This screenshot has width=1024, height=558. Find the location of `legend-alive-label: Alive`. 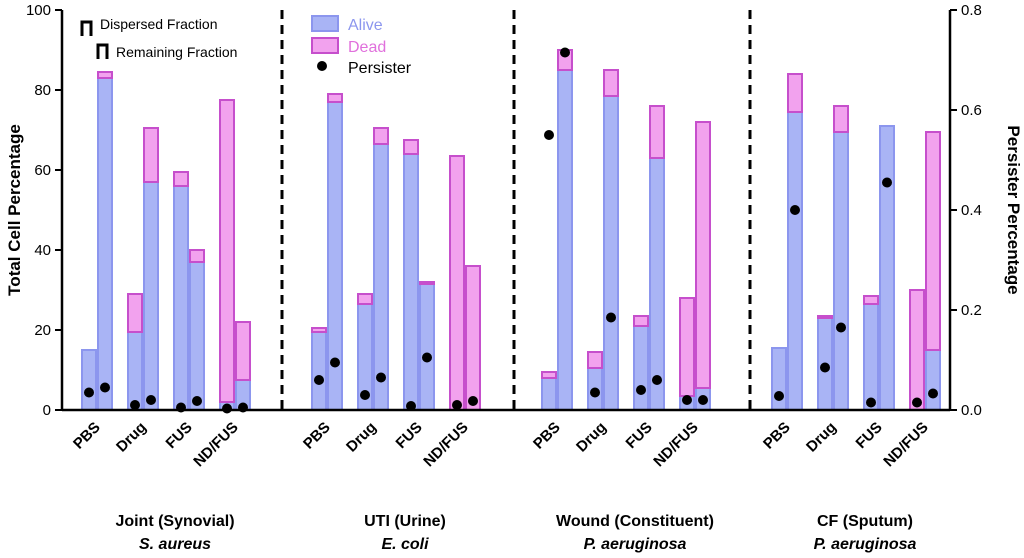

legend-alive-label: Alive is located at coordinates (365, 25).